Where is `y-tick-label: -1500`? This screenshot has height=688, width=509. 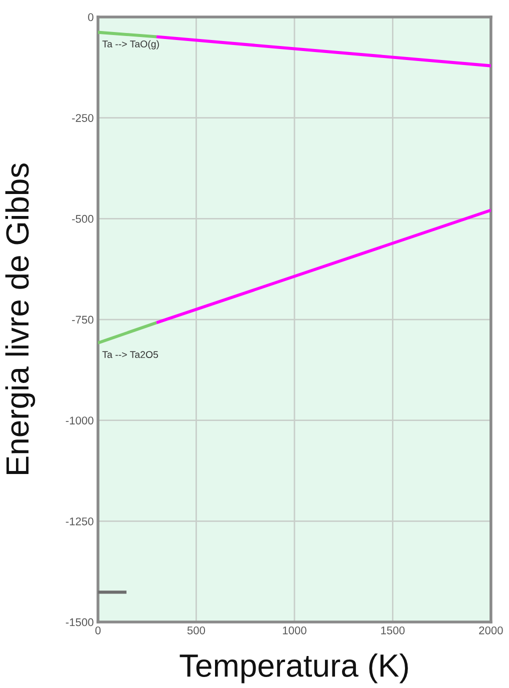 y-tick-label: -1500 is located at coordinates (80, 622).